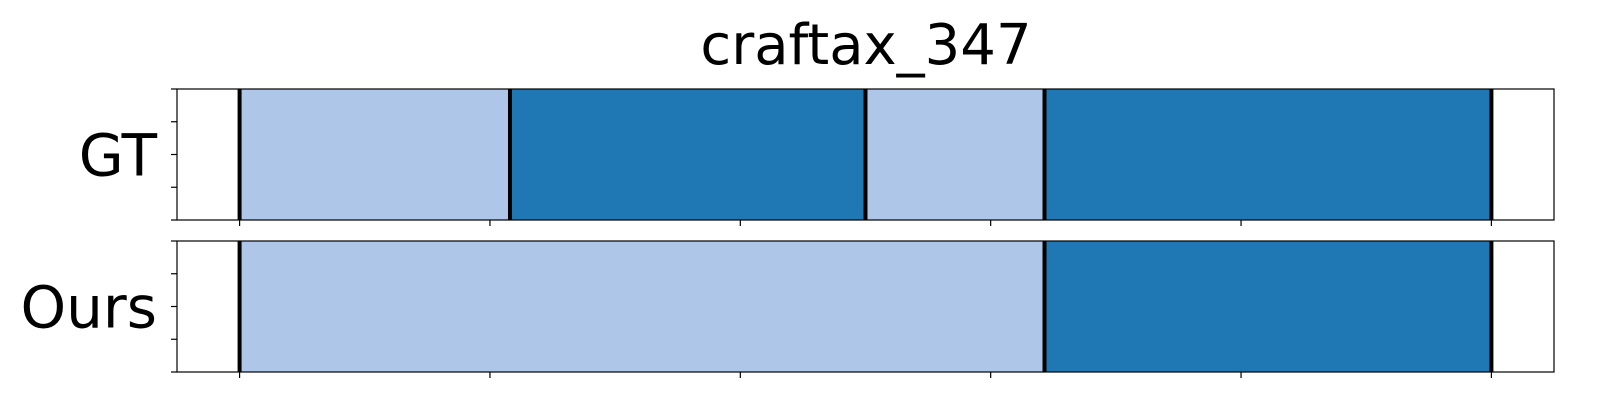 This screenshot has height=400, width=1600. Describe the element at coordinates (89, 308) in the screenshot. I see `row-label-ours: Ours` at that location.